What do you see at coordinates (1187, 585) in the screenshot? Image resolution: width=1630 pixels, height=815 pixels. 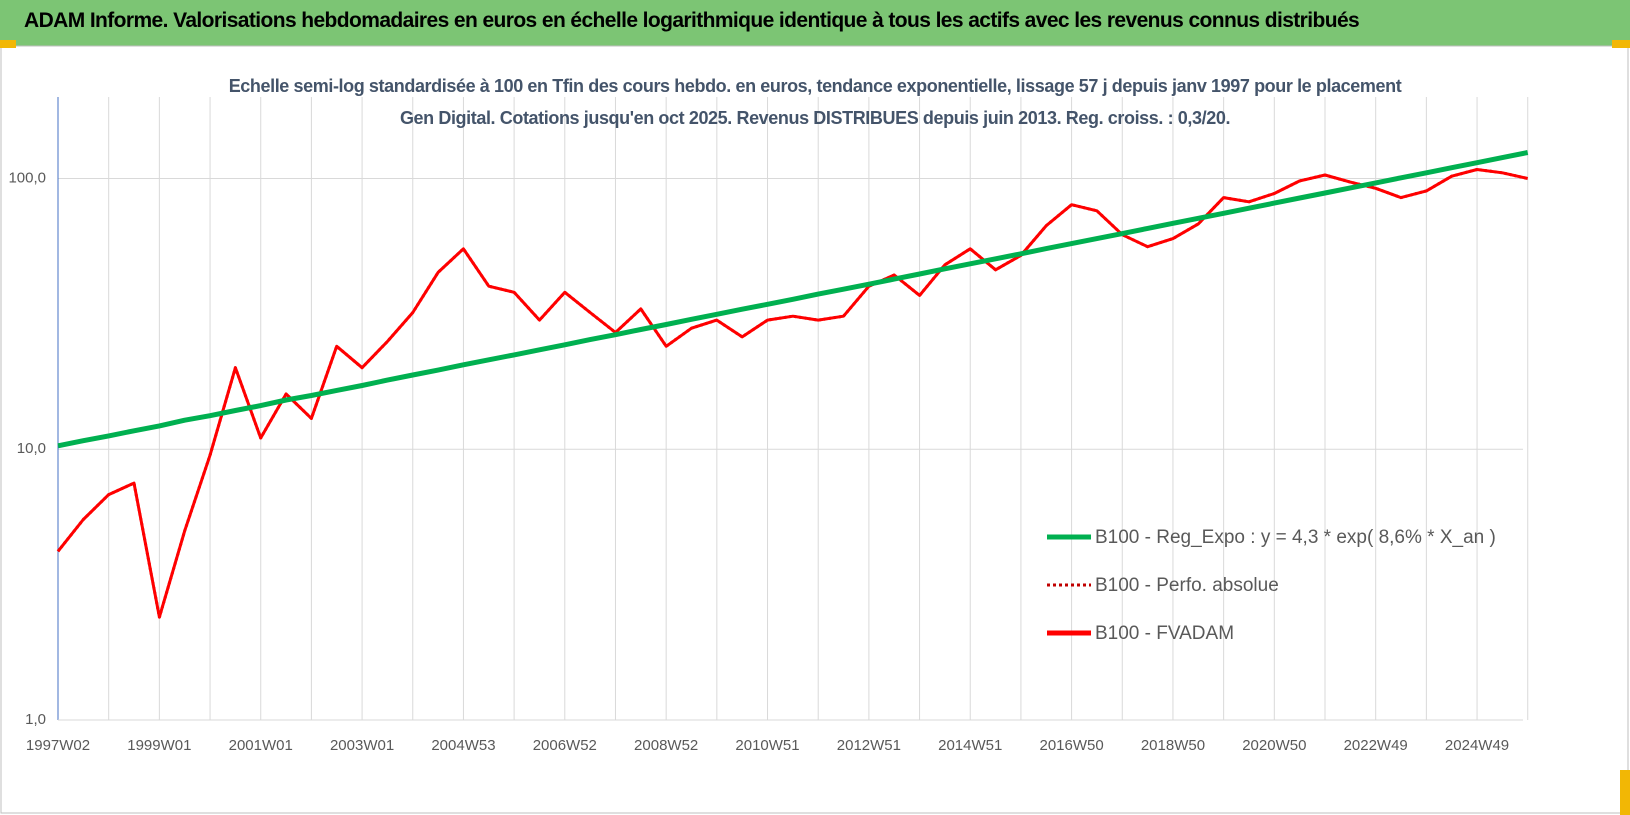 I see `legend-label: B100 - Perfo. absolue` at bounding box center [1187, 585].